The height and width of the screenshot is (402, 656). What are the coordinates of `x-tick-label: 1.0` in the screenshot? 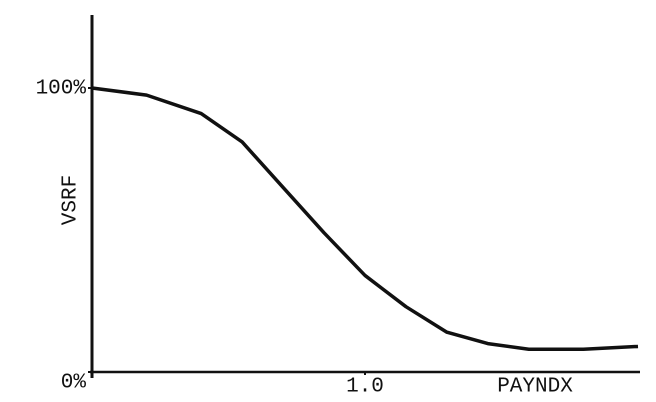 It's located at (365, 387).